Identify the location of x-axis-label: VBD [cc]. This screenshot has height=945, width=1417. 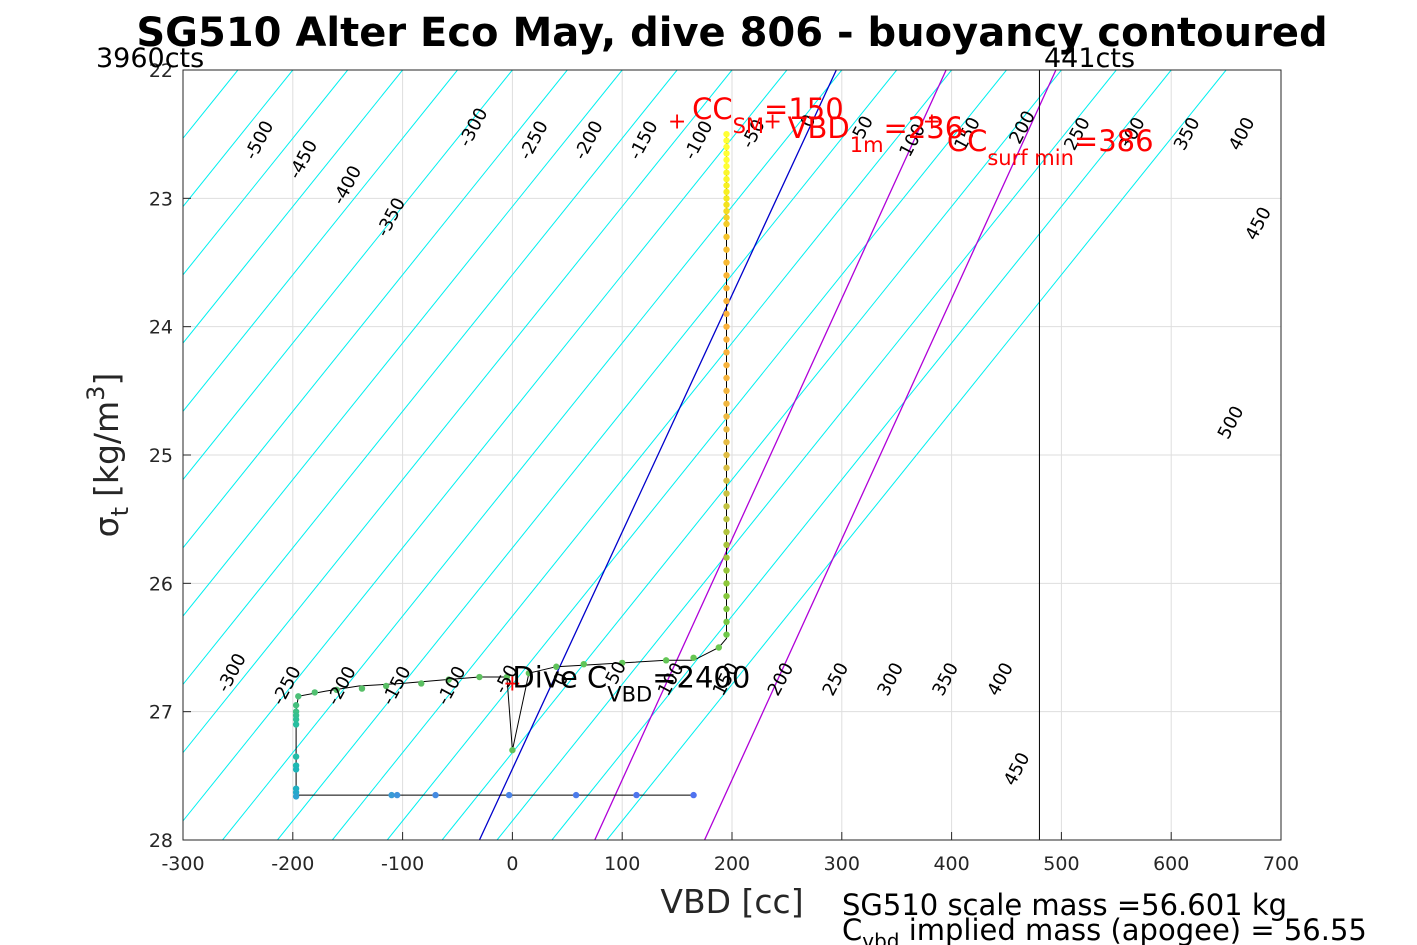
(731, 901).